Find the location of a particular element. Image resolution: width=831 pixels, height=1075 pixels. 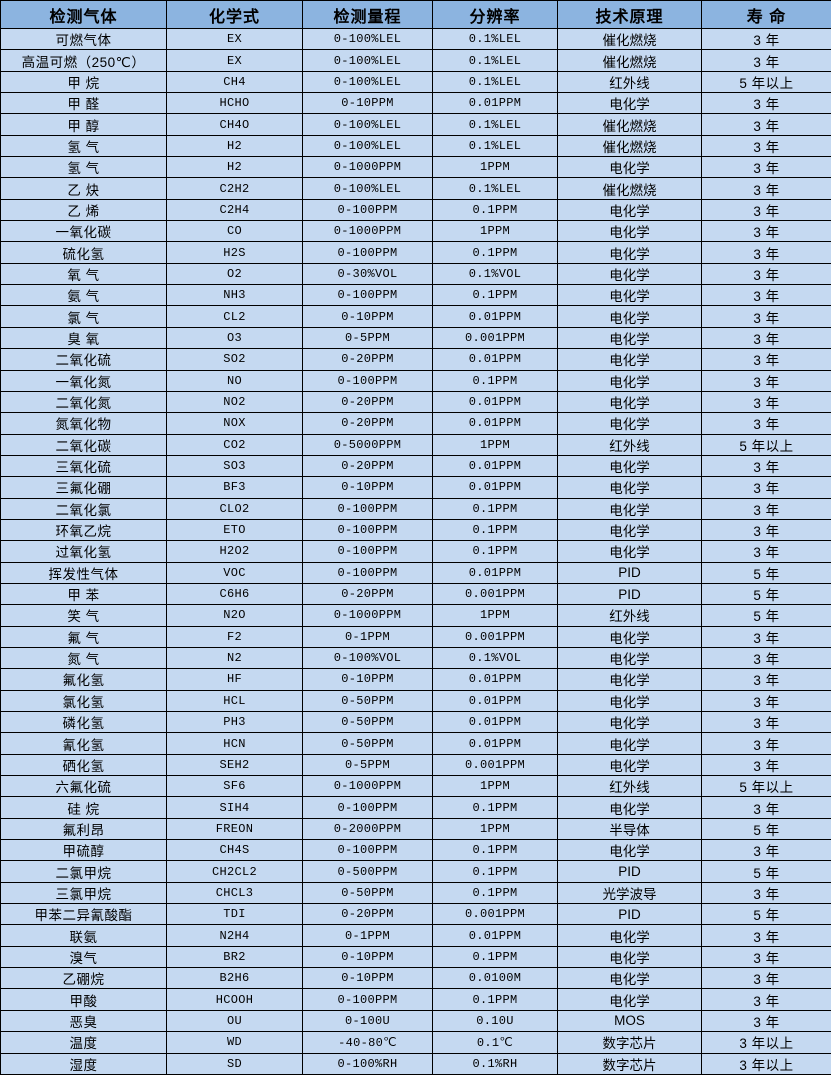

column-header-range: 检测量程 is located at coordinates (367, 14).